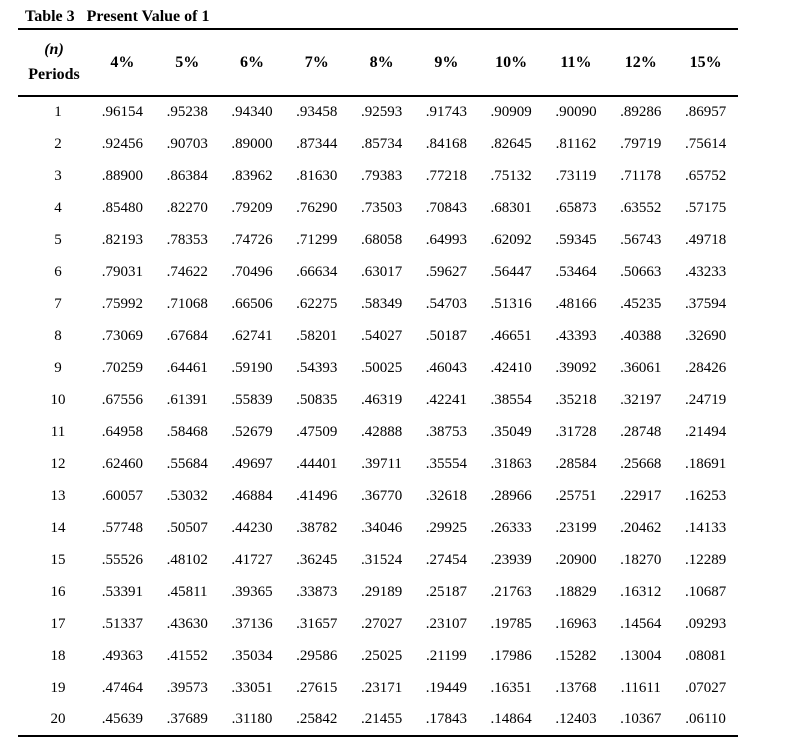 The width and height of the screenshot is (787, 743). I want to click on present-value-cell: .43233, so click(705, 271).